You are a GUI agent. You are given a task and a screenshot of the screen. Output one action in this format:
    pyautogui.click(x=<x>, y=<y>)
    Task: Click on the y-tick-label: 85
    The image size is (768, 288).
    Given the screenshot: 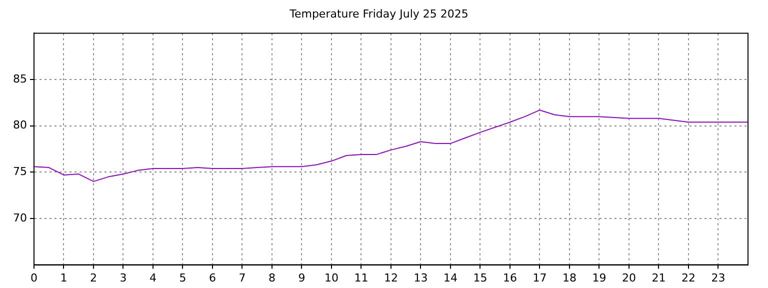 What is the action you would take?
    pyautogui.click(x=19, y=79)
    